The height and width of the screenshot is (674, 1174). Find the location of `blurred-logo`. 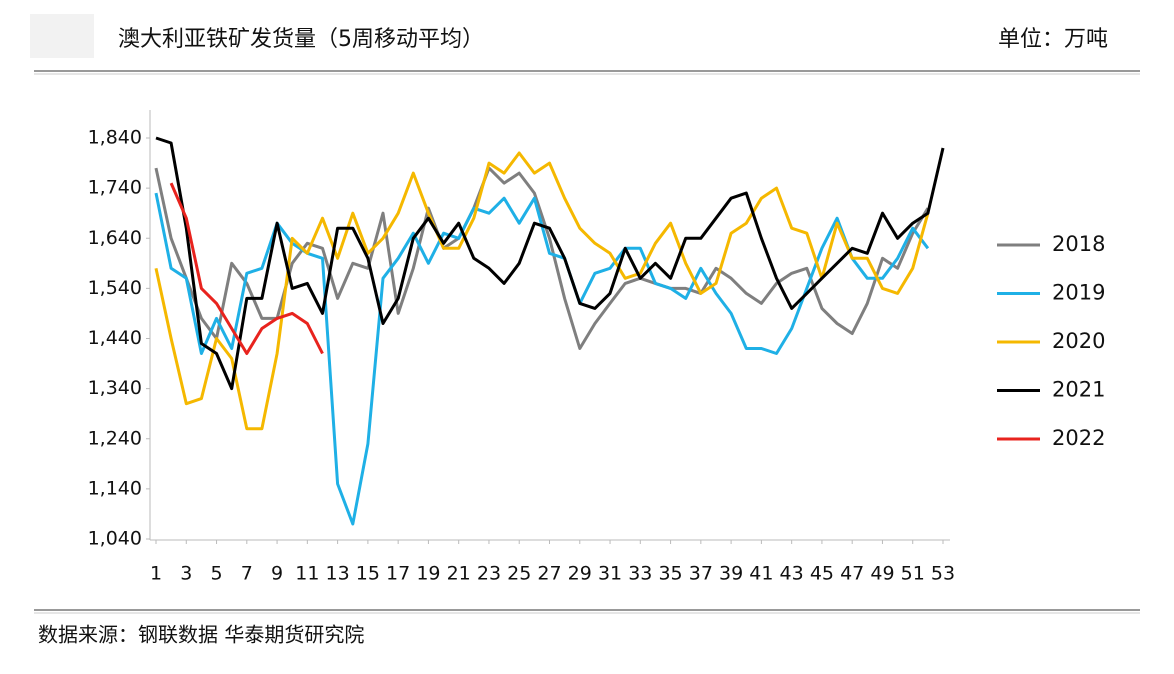

blurred-logo is located at coordinates (62, 36).